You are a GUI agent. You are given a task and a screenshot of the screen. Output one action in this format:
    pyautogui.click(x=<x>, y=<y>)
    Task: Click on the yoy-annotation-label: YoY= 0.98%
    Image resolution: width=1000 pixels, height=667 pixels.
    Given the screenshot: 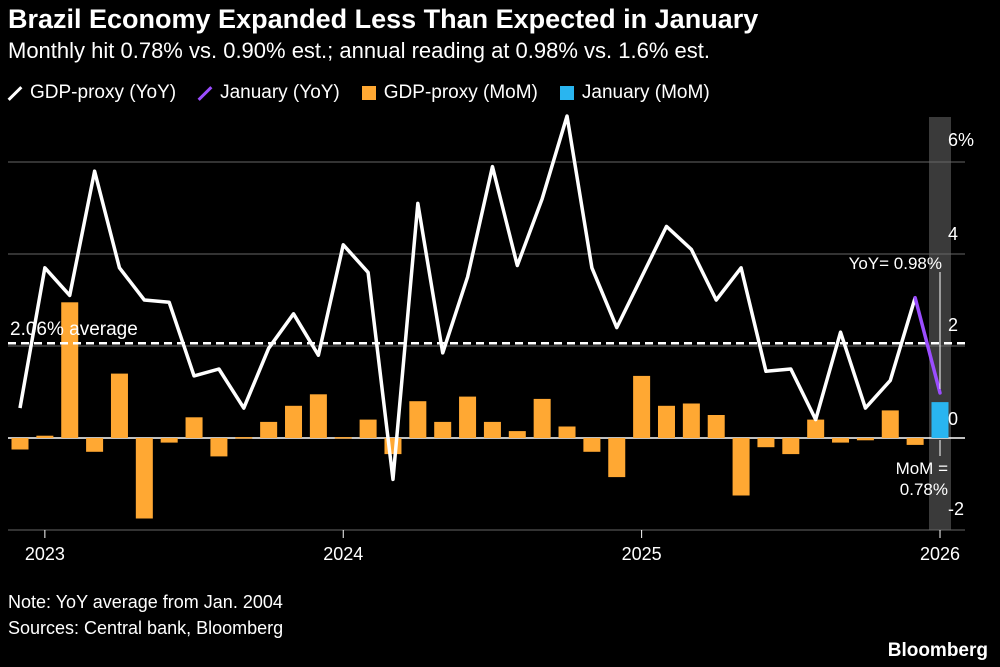 What is the action you would take?
    pyautogui.click(x=895, y=263)
    